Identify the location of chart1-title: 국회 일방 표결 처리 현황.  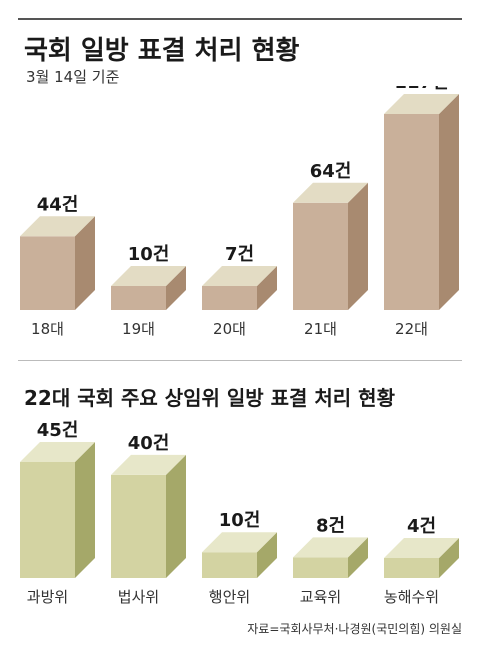
(162, 51).